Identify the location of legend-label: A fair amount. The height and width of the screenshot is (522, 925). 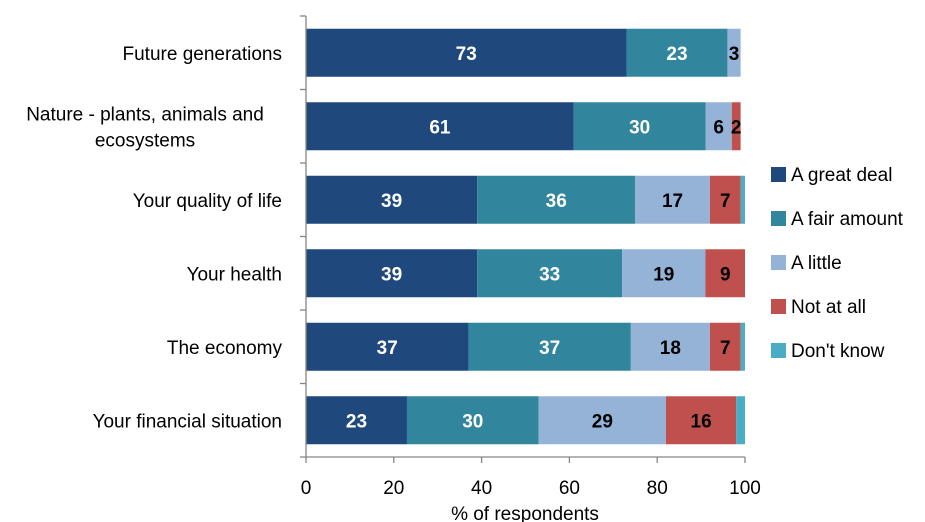
(847, 219).